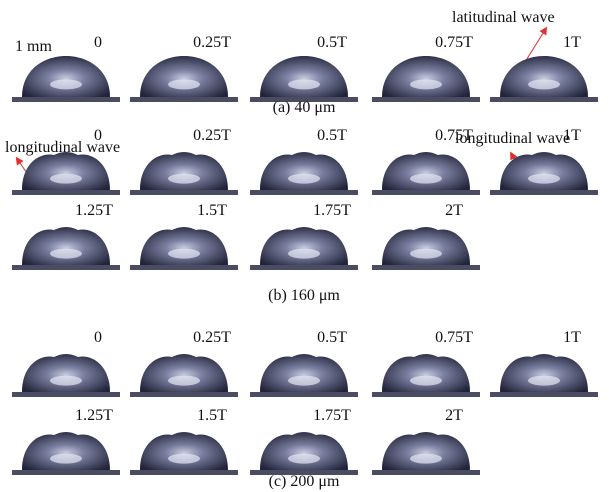  What do you see at coordinates (536, 44) in the screenshot?
I see `arrow` at bounding box center [536, 44].